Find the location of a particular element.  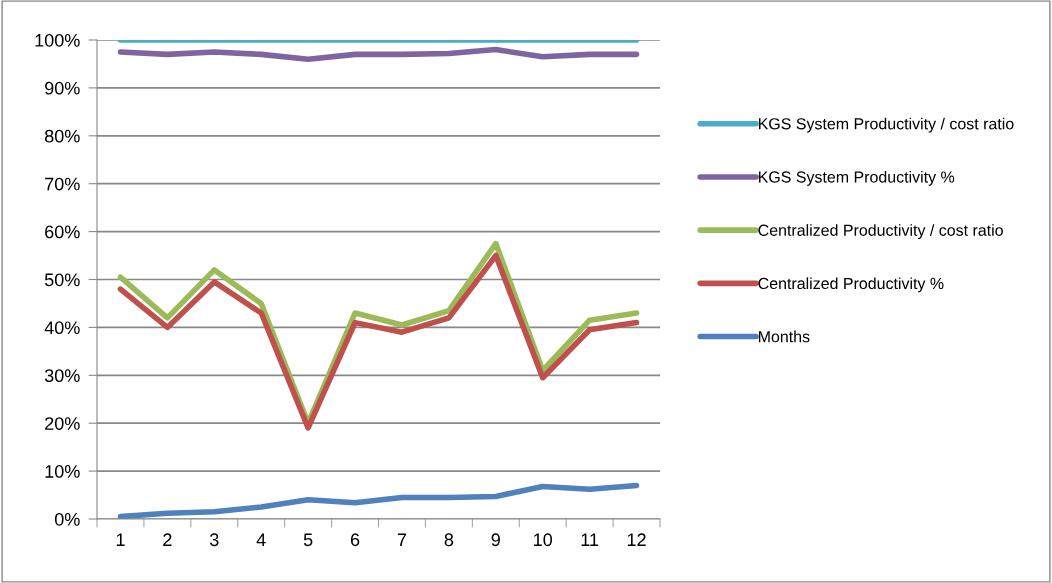

legend-label: Months is located at coordinates (784, 336).